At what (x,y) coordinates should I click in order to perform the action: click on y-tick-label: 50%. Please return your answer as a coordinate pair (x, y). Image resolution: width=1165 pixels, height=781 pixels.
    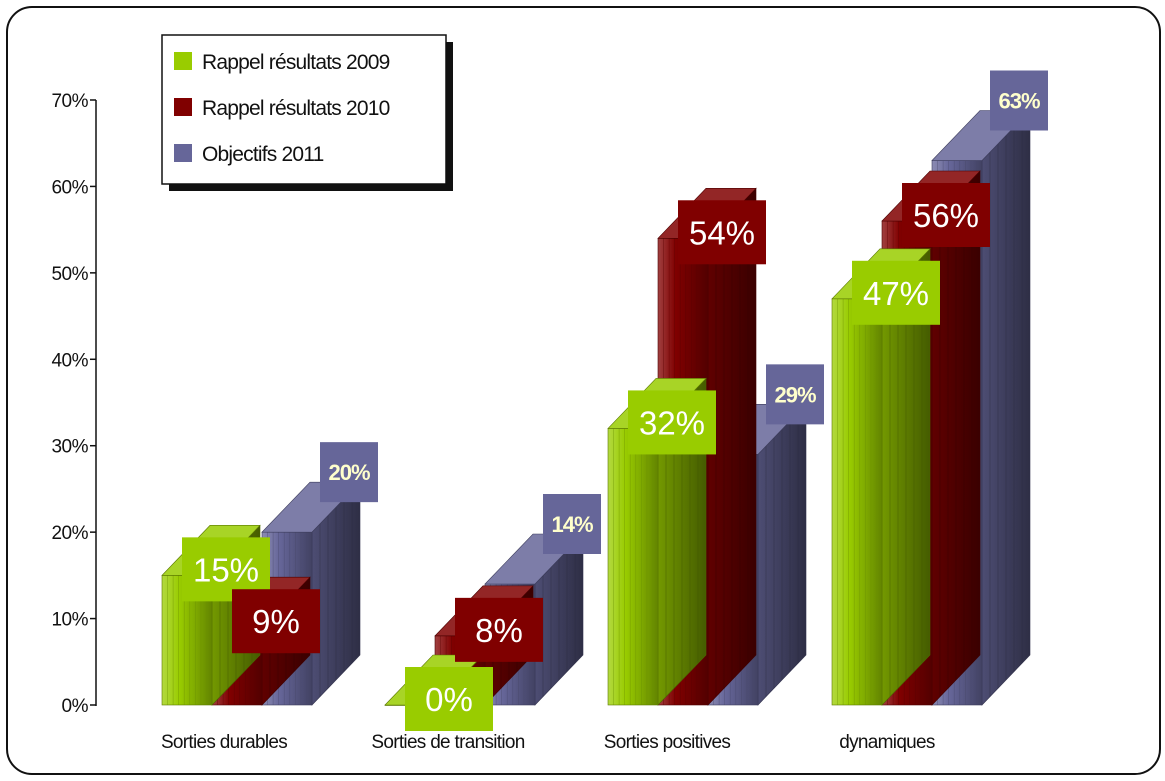
    Looking at the image, I should click on (69, 274).